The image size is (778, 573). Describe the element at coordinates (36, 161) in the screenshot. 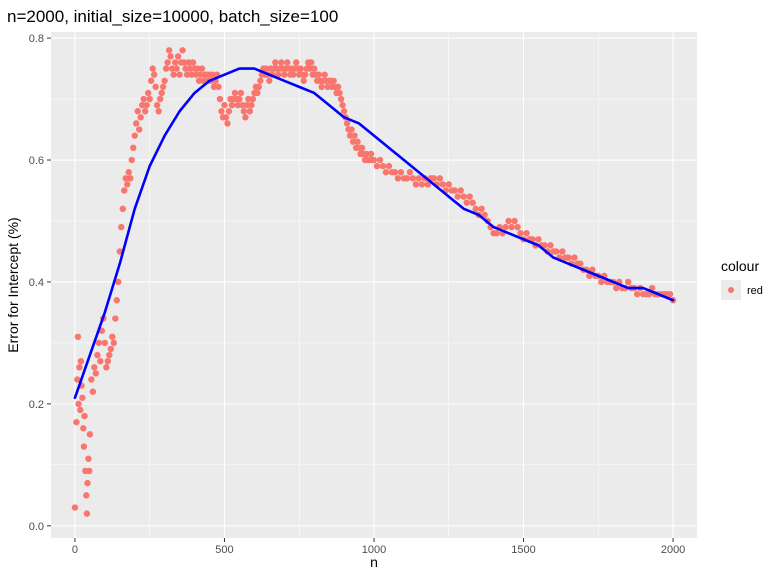

I see `y-tick-label: 0.6` at that location.